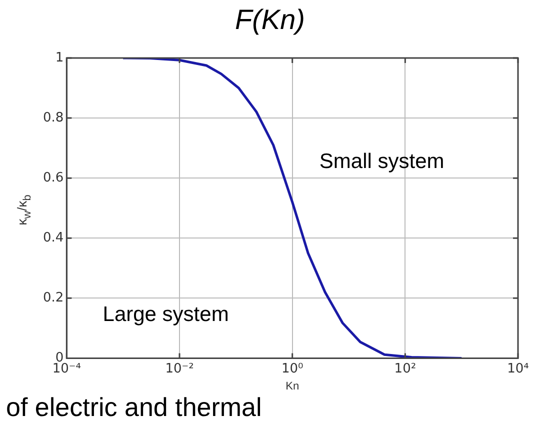  What do you see at coordinates (270, 20) in the screenshot?
I see `chart-title: F(Kn)` at bounding box center [270, 20].